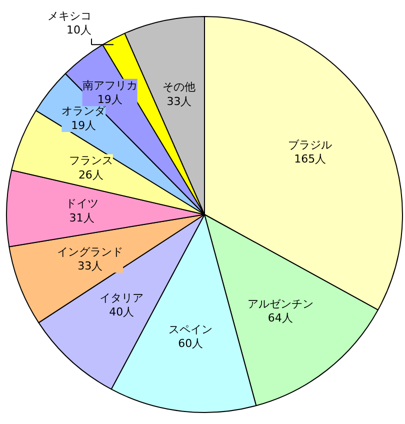 The height and width of the screenshot is (424, 405). Describe the element at coordinates (190, 329) in the screenshot. I see `slice-label: スペイン` at that location.